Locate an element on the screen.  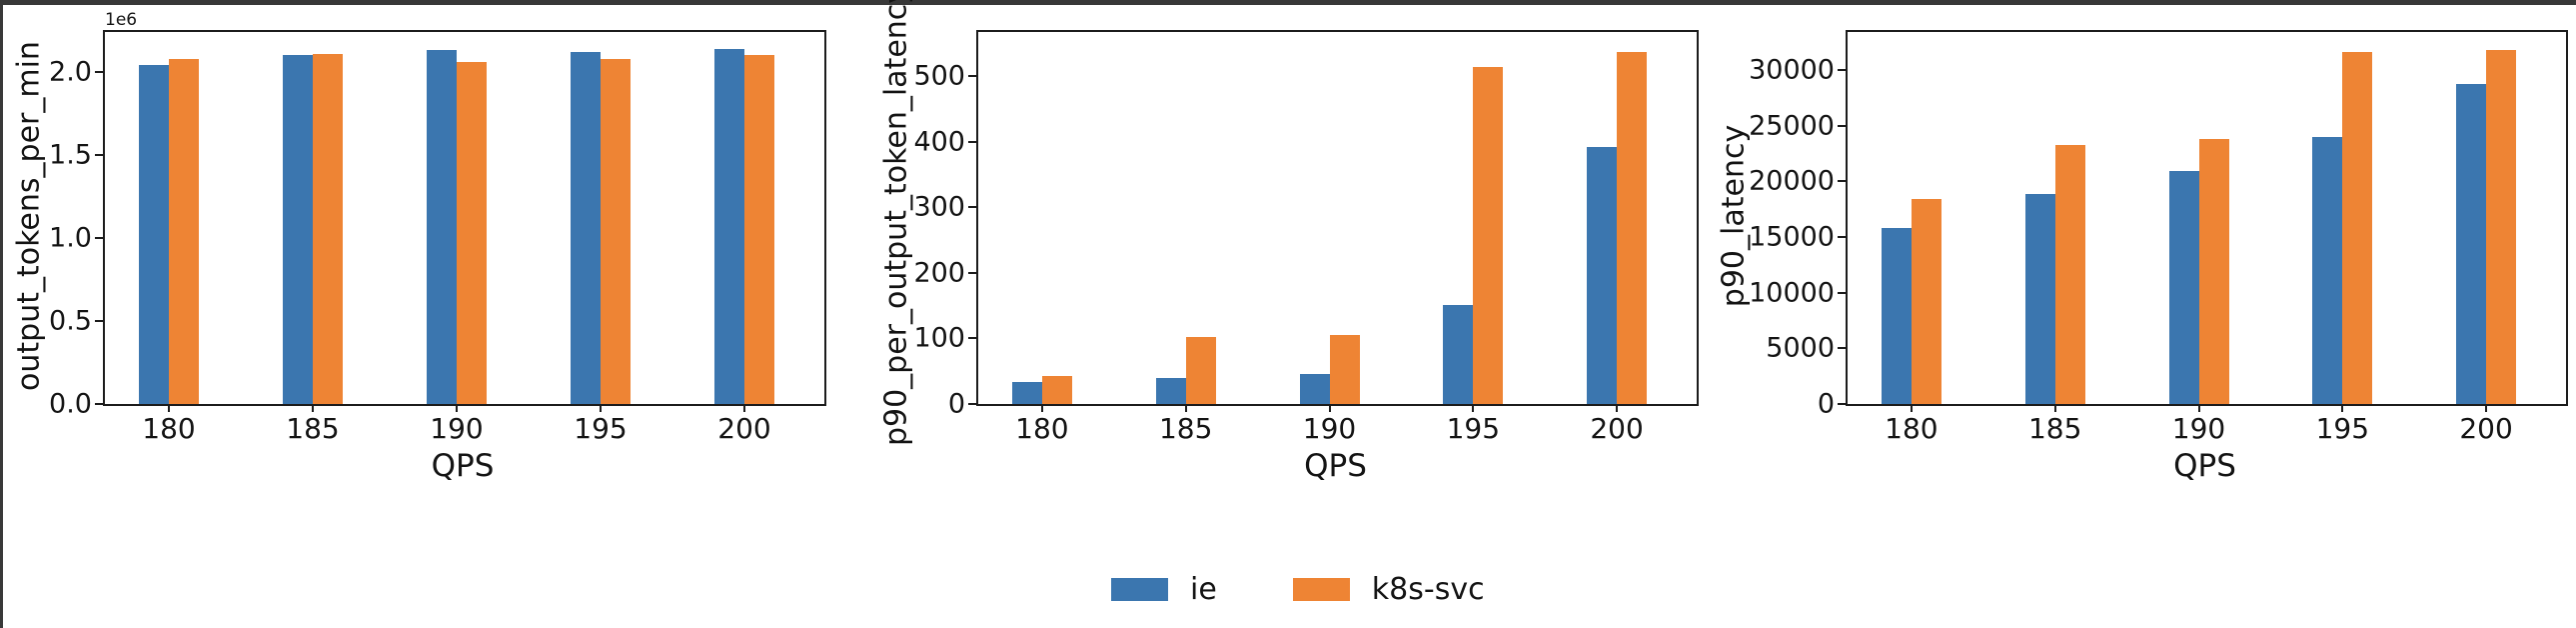
y-tick-label: 1.5 is located at coordinates (70, 155).